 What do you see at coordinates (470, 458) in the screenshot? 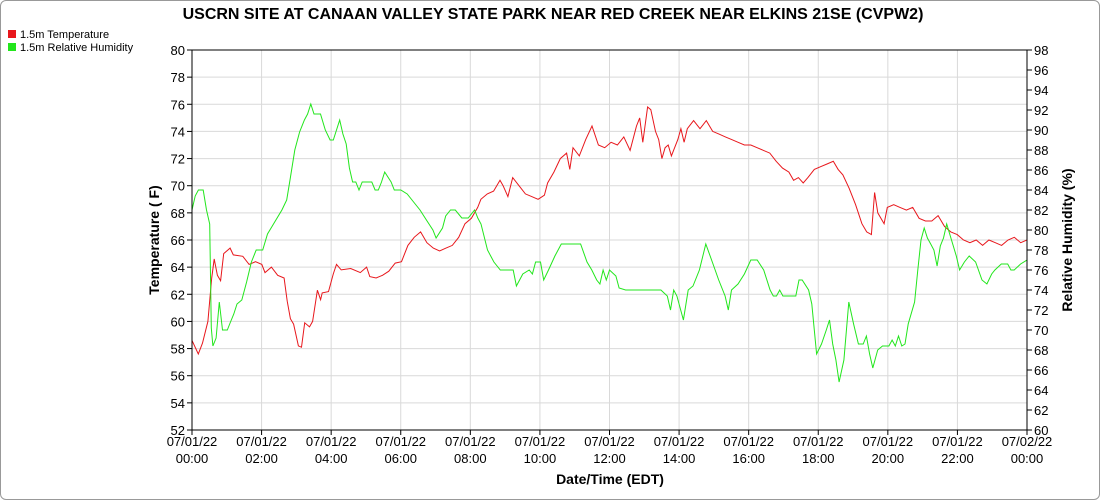
I see `x-tick-time: 08:00` at bounding box center [470, 458].